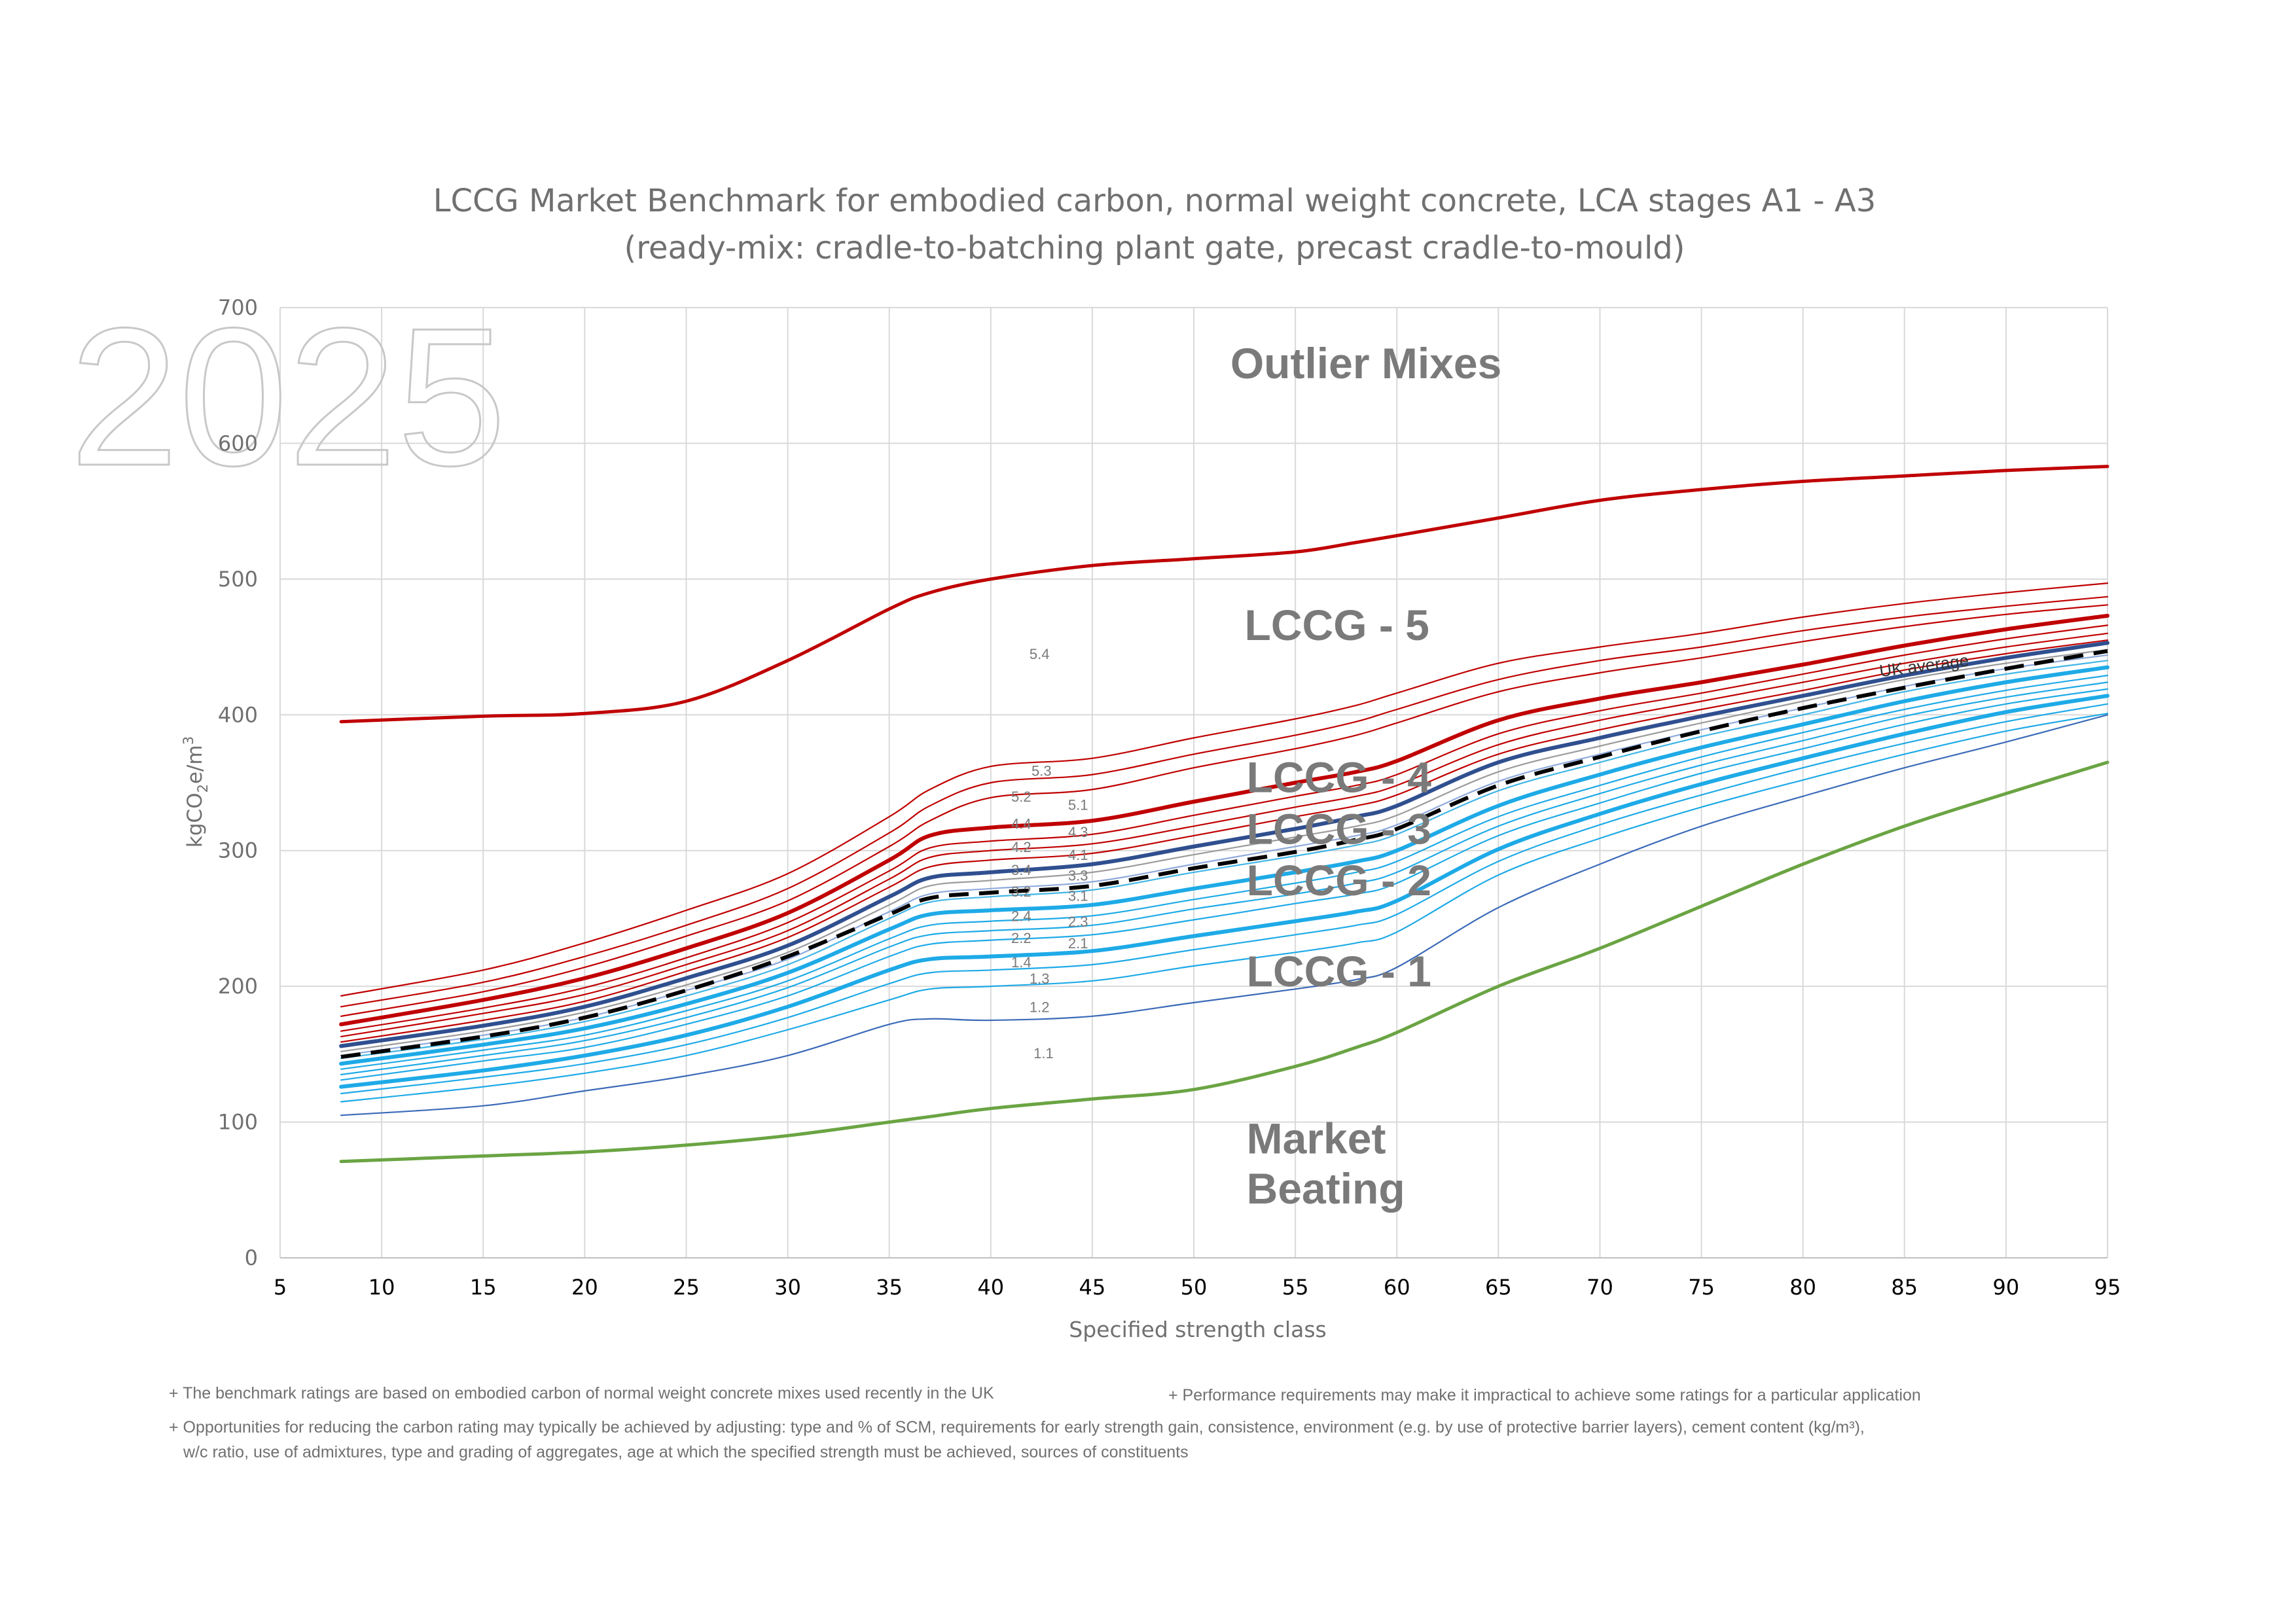 The image size is (2296, 1623). I want to click on x-tick-label: 25, so click(686, 1288).